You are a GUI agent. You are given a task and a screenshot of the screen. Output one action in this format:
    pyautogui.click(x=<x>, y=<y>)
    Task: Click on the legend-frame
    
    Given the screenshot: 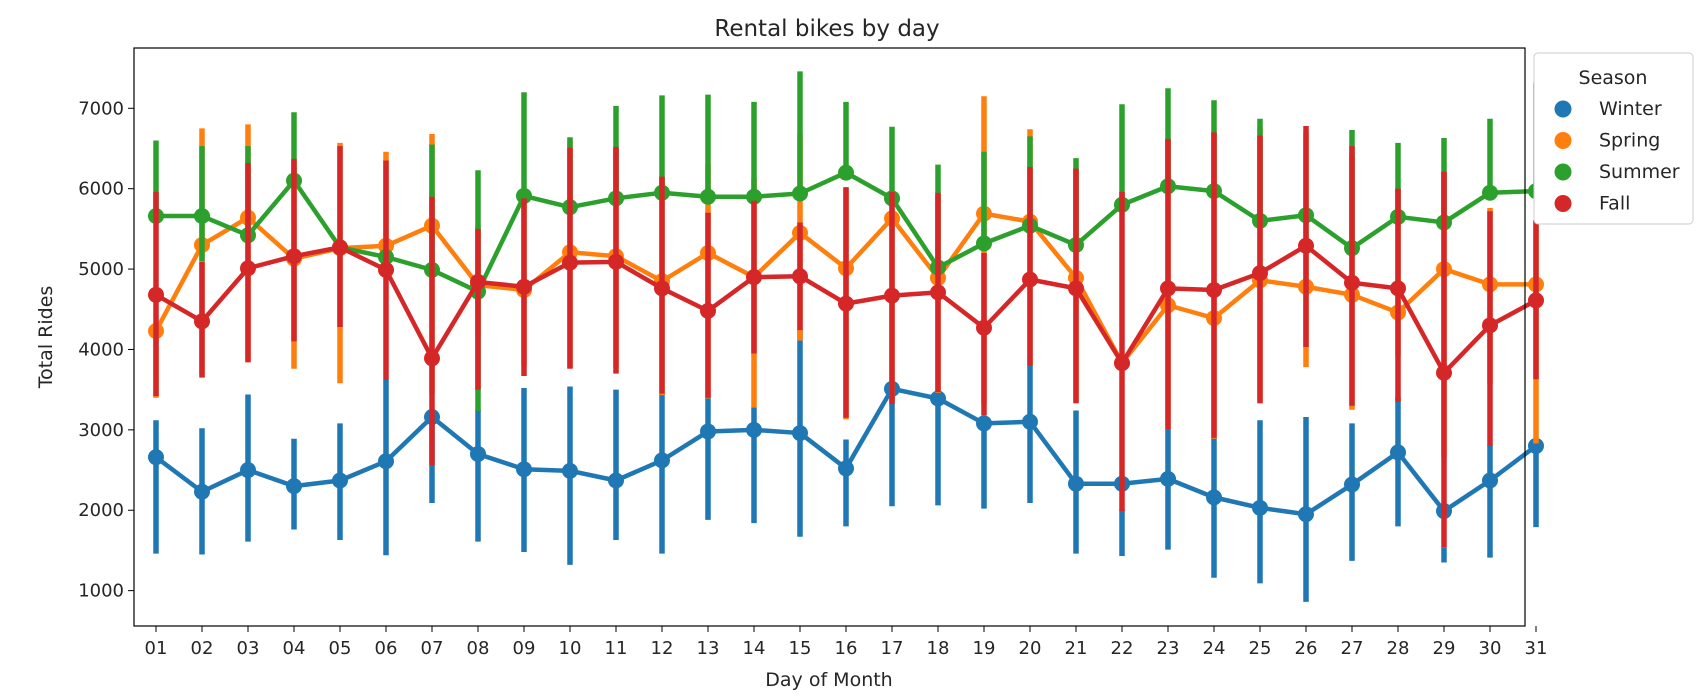 What is the action you would take?
    pyautogui.click(x=1613, y=138)
    